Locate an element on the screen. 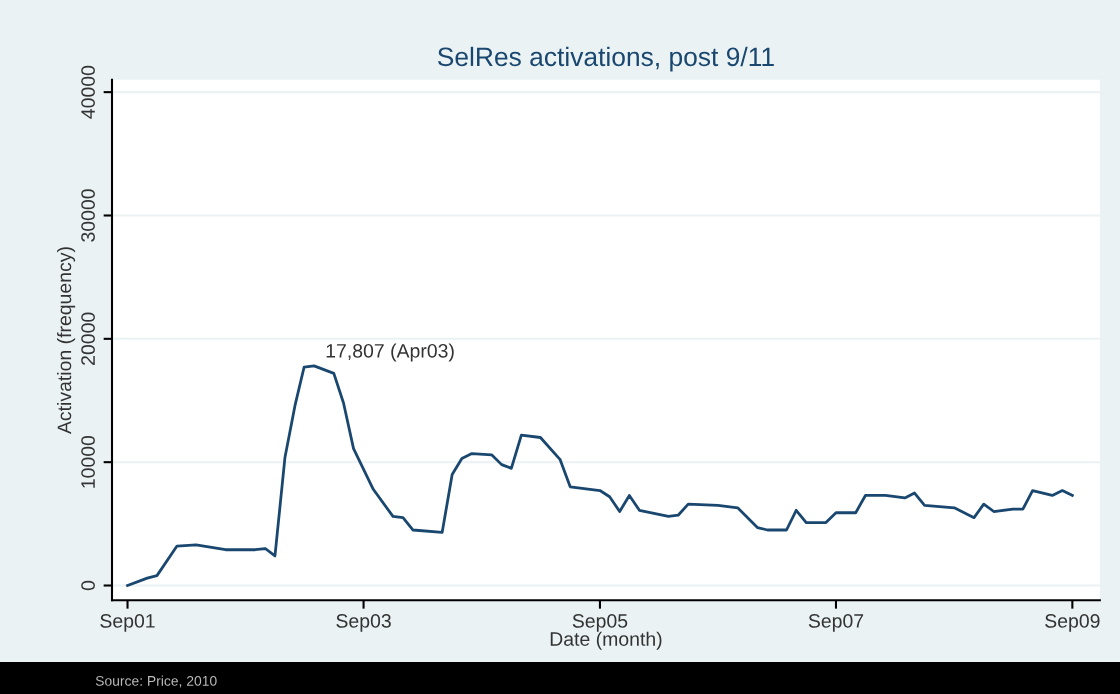 Image resolution: width=1120 pixels, height=694 pixels. y-tick-label: 10000 is located at coordinates (88, 461).